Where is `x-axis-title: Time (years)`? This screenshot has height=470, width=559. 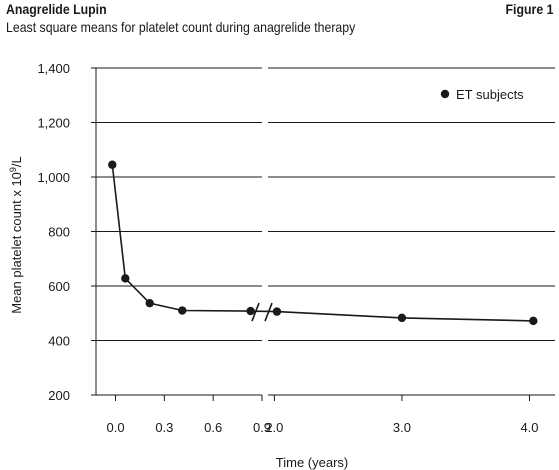
x-axis-title: Time (years) is located at coordinates (312, 462).